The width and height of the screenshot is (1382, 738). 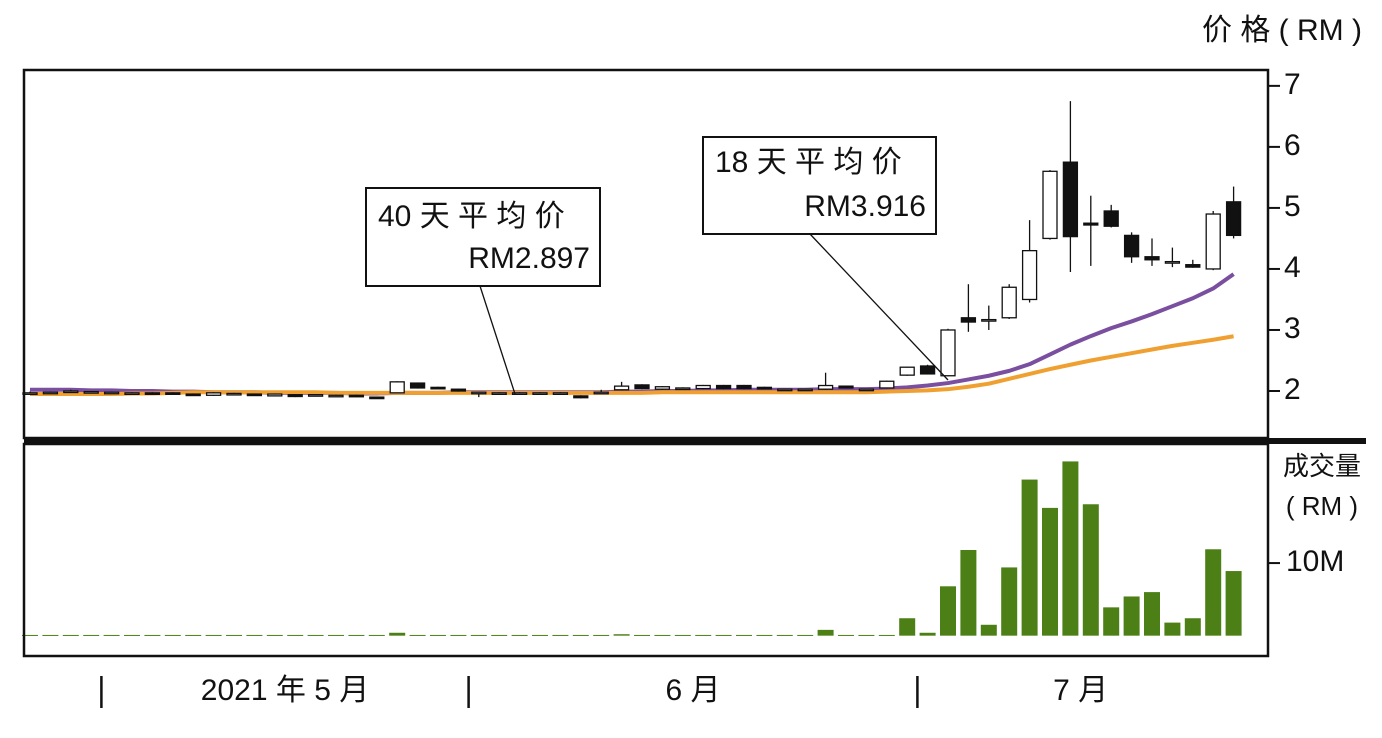 What do you see at coordinates (1282, 30) in the screenshot?
I see `price-axis-label: 价 格 ( RM )` at bounding box center [1282, 30].